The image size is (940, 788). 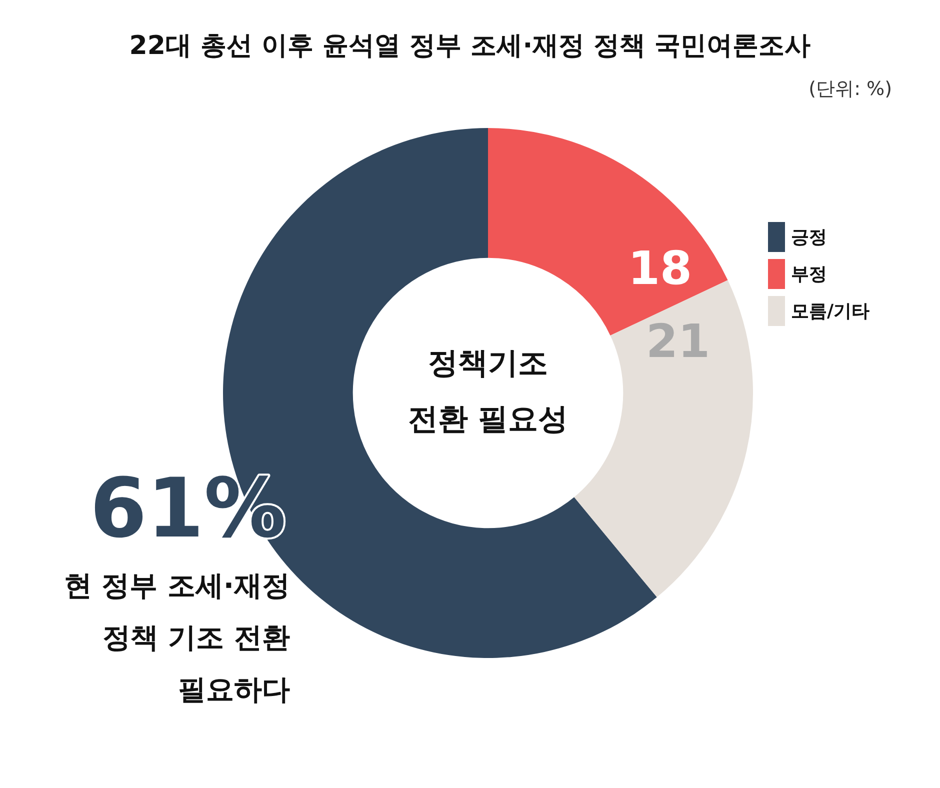 What do you see at coordinates (678, 341) in the screenshot?
I see `data-label: 21` at bounding box center [678, 341].